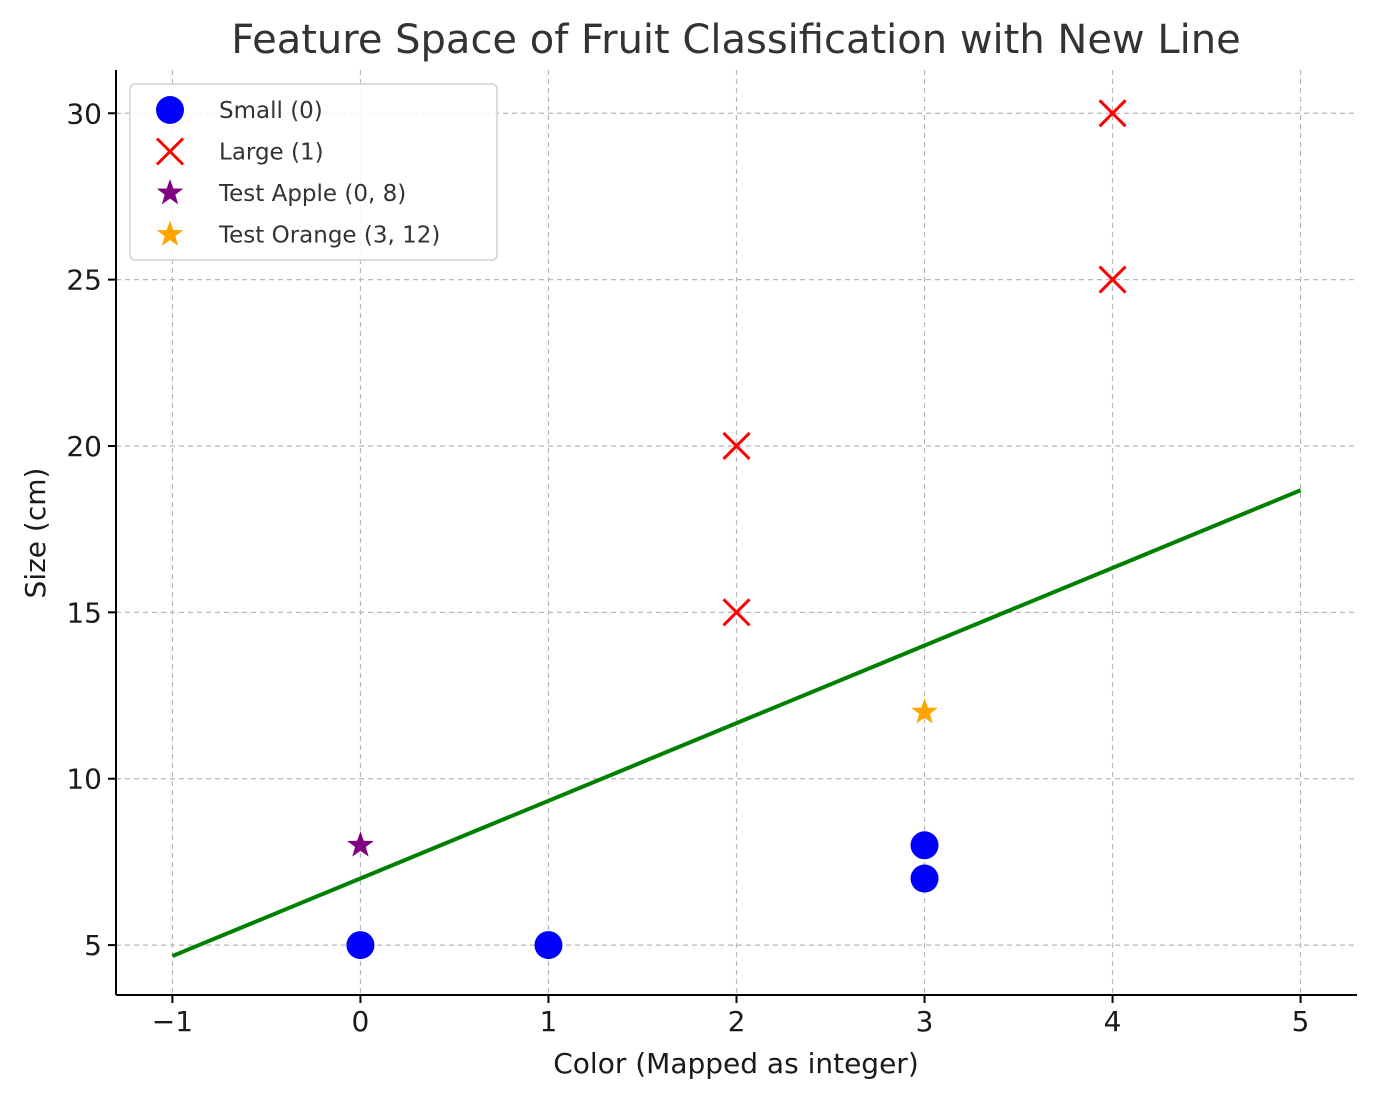 Image resolution: width=1376 pixels, height=1101 pixels. What do you see at coordinates (84, 280) in the screenshot?
I see `y-tick-label: 25` at bounding box center [84, 280].